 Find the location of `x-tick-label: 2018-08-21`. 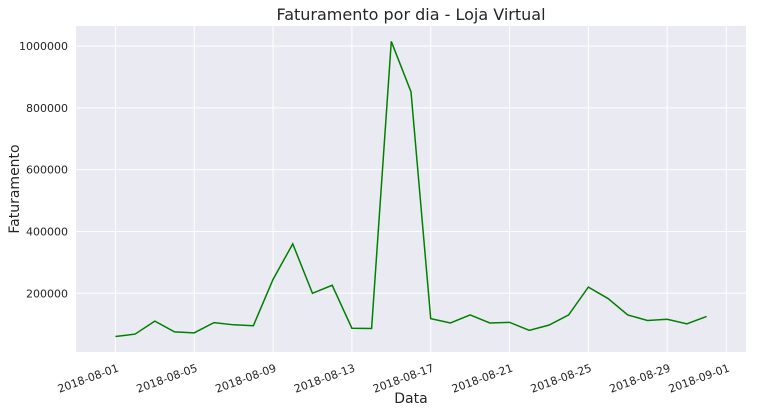

x-tick-label: 2018-08-21 is located at coordinates (482, 379).